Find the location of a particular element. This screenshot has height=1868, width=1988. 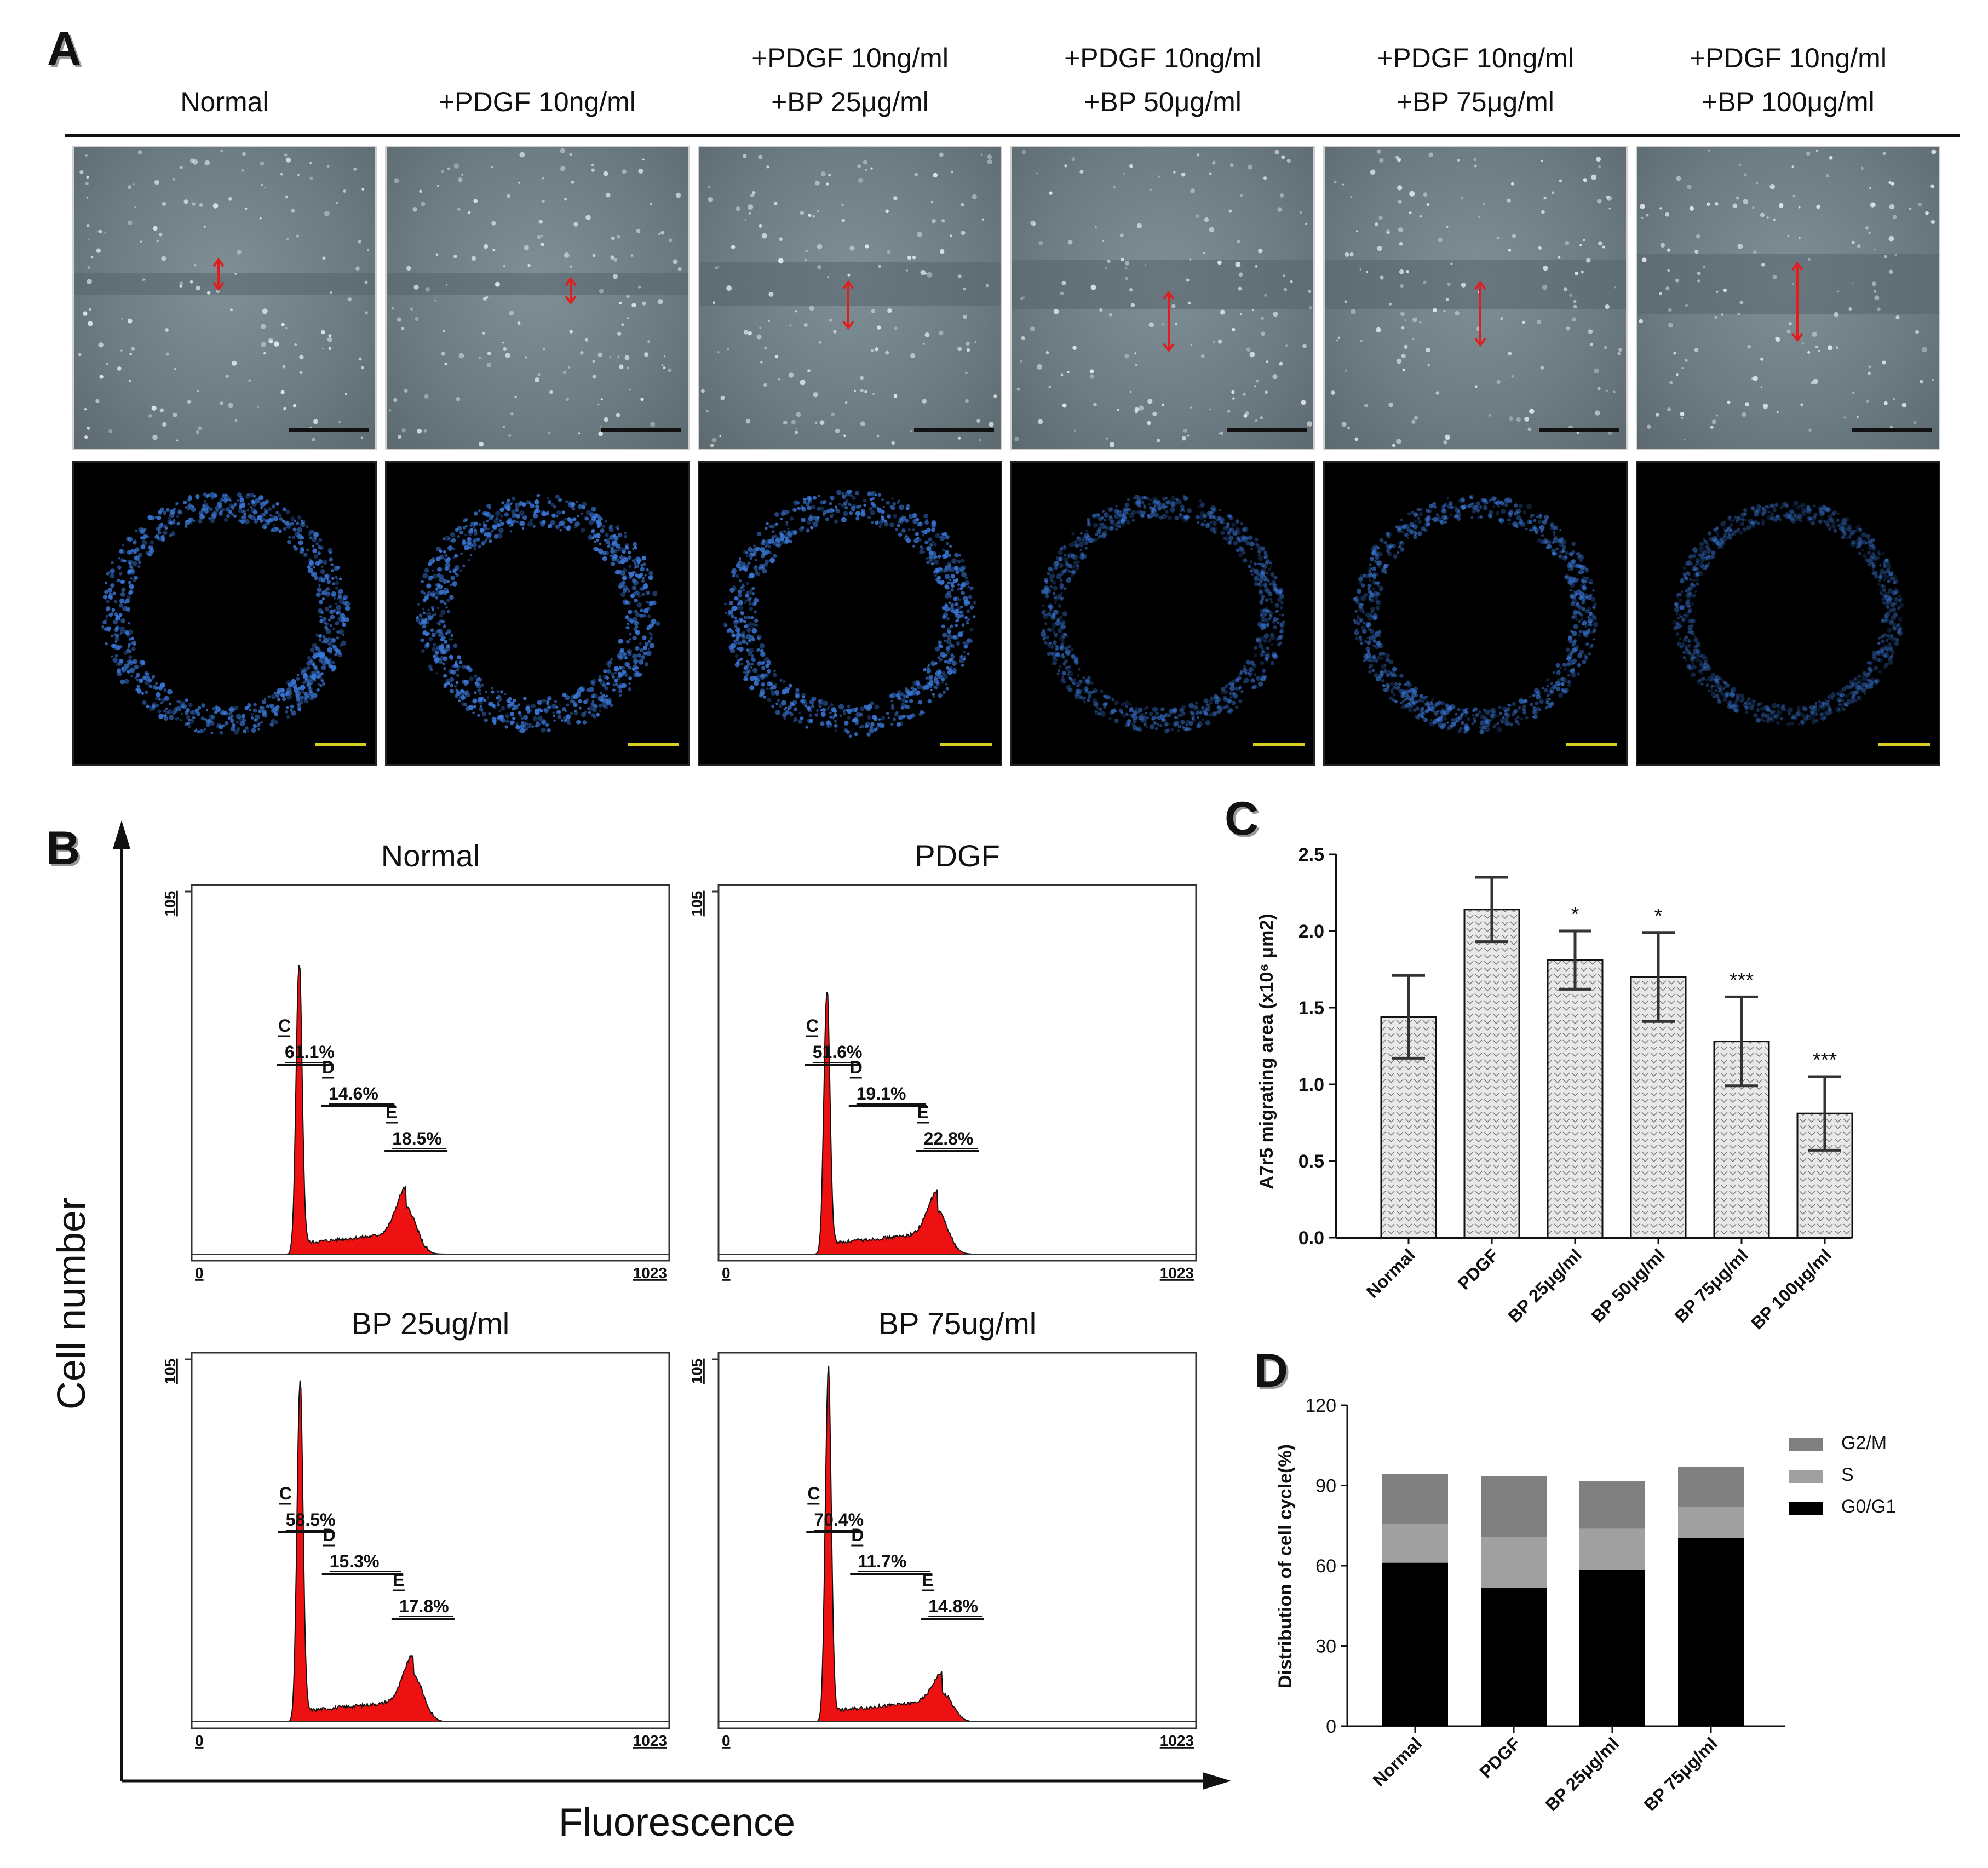

column-header-line2: Normal is located at coordinates (224, 102).